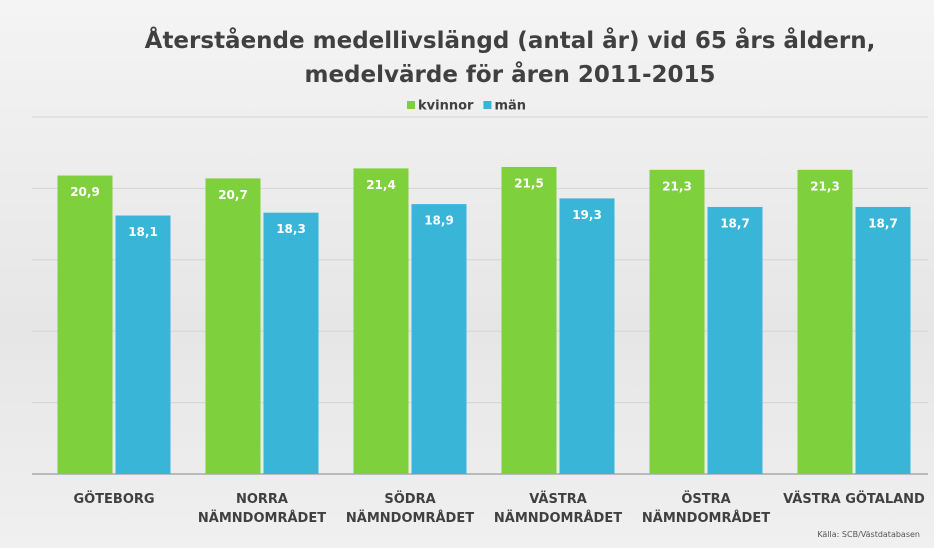  Describe the element at coordinates (262, 509) in the screenshot. I see `x-tick-label: NORRA NÄMNDOMRÅDET` at that location.